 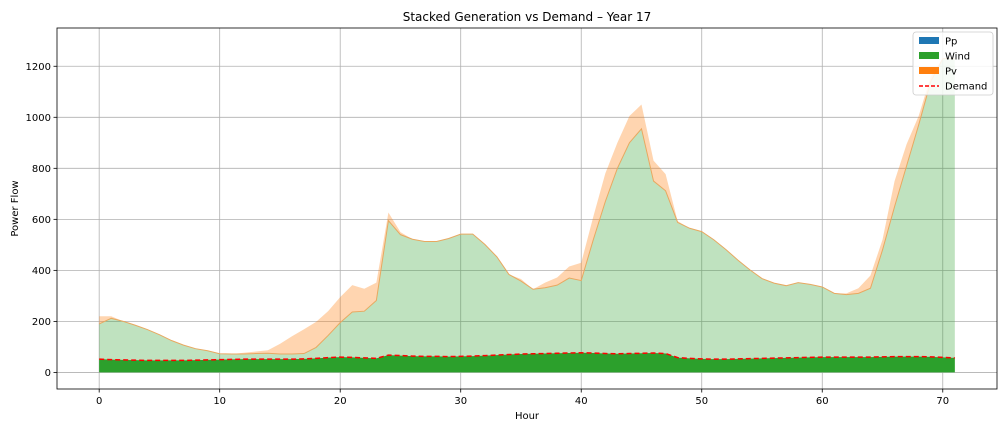 I want to click on legend-label-pp: Pp, so click(x=951, y=42).